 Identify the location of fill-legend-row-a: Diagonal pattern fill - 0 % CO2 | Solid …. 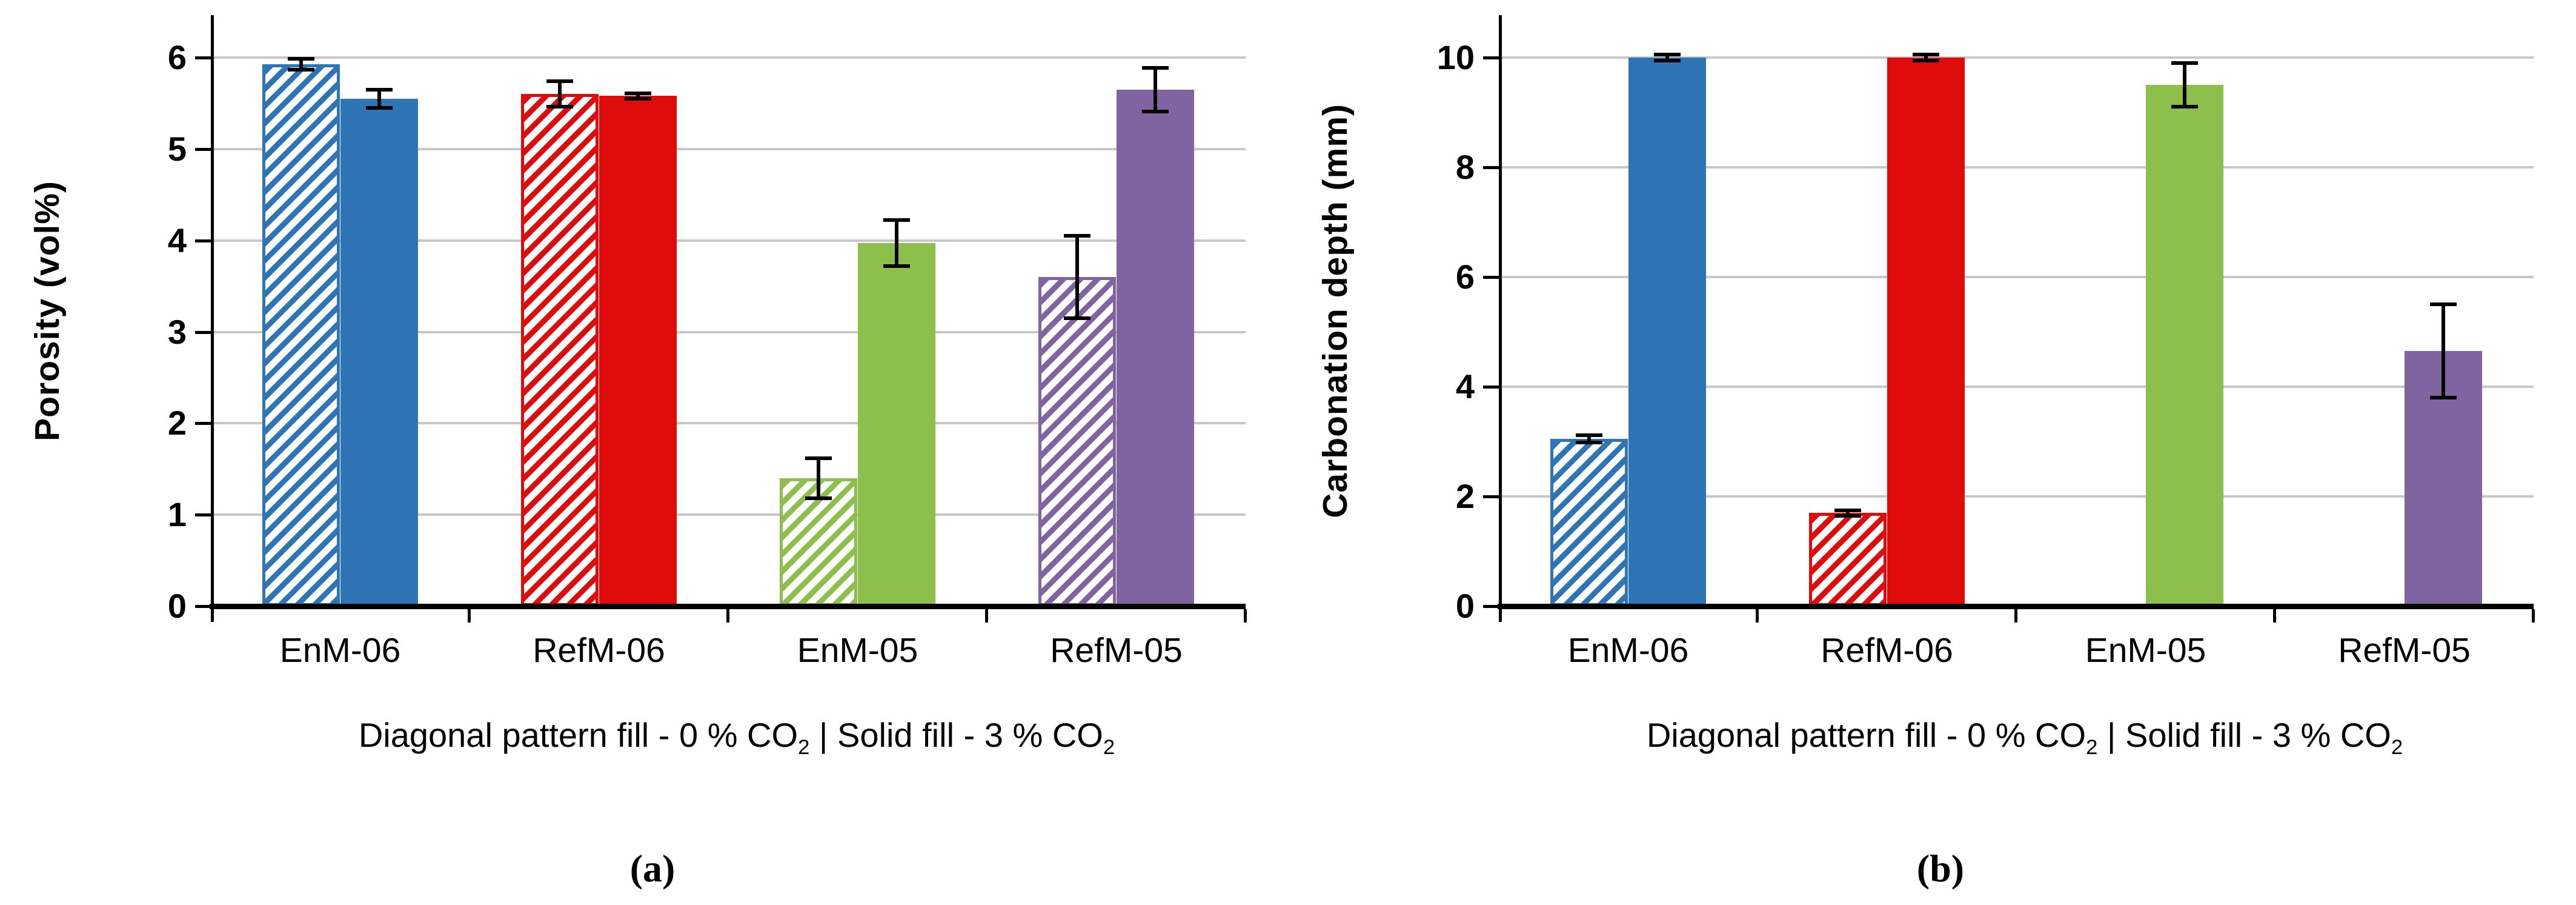
(737, 741).